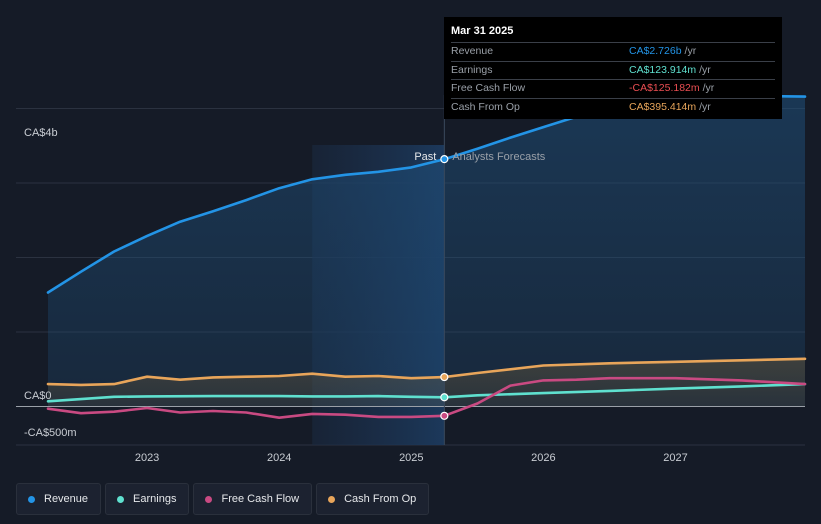 This screenshot has width=821, height=524. Describe the element at coordinates (472, 69) in the screenshot. I see `tooltip-label: Earnings` at that location.